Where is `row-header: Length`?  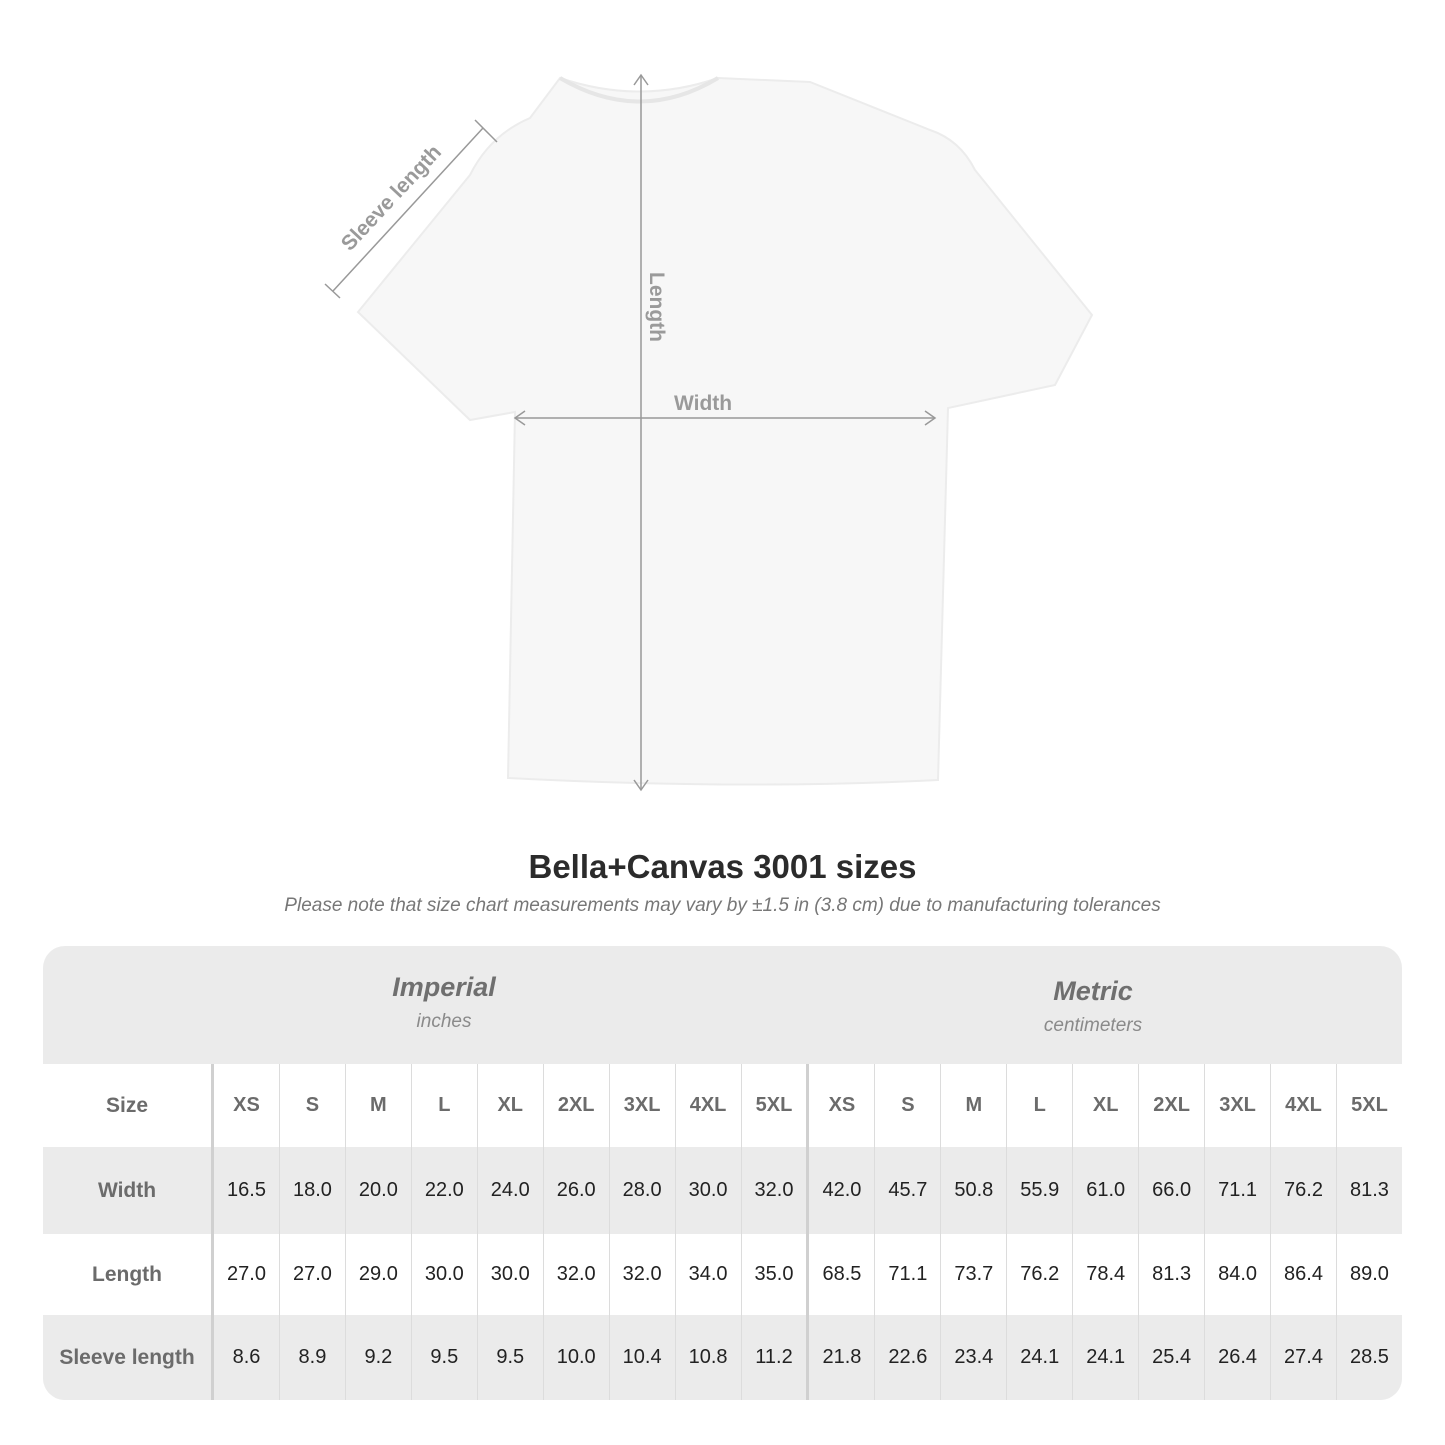 row-header: Length is located at coordinates (128, 1274).